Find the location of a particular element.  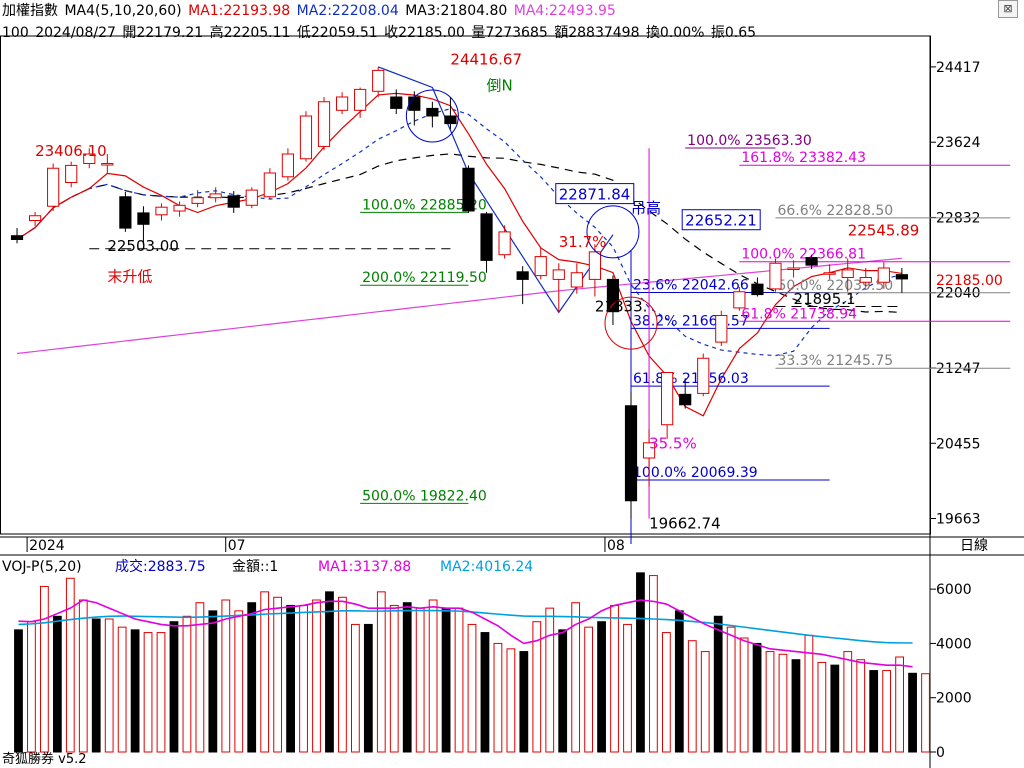

close-button: ⊠ is located at coordinates (1008, 9).